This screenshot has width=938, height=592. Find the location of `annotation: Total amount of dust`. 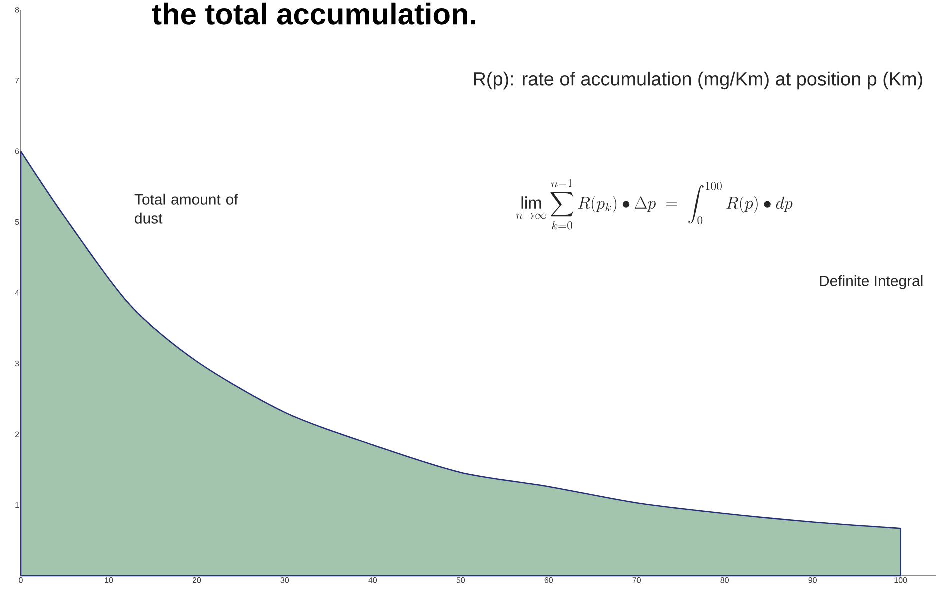

annotation: Total amount of dust is located at coordinates (186, 209).